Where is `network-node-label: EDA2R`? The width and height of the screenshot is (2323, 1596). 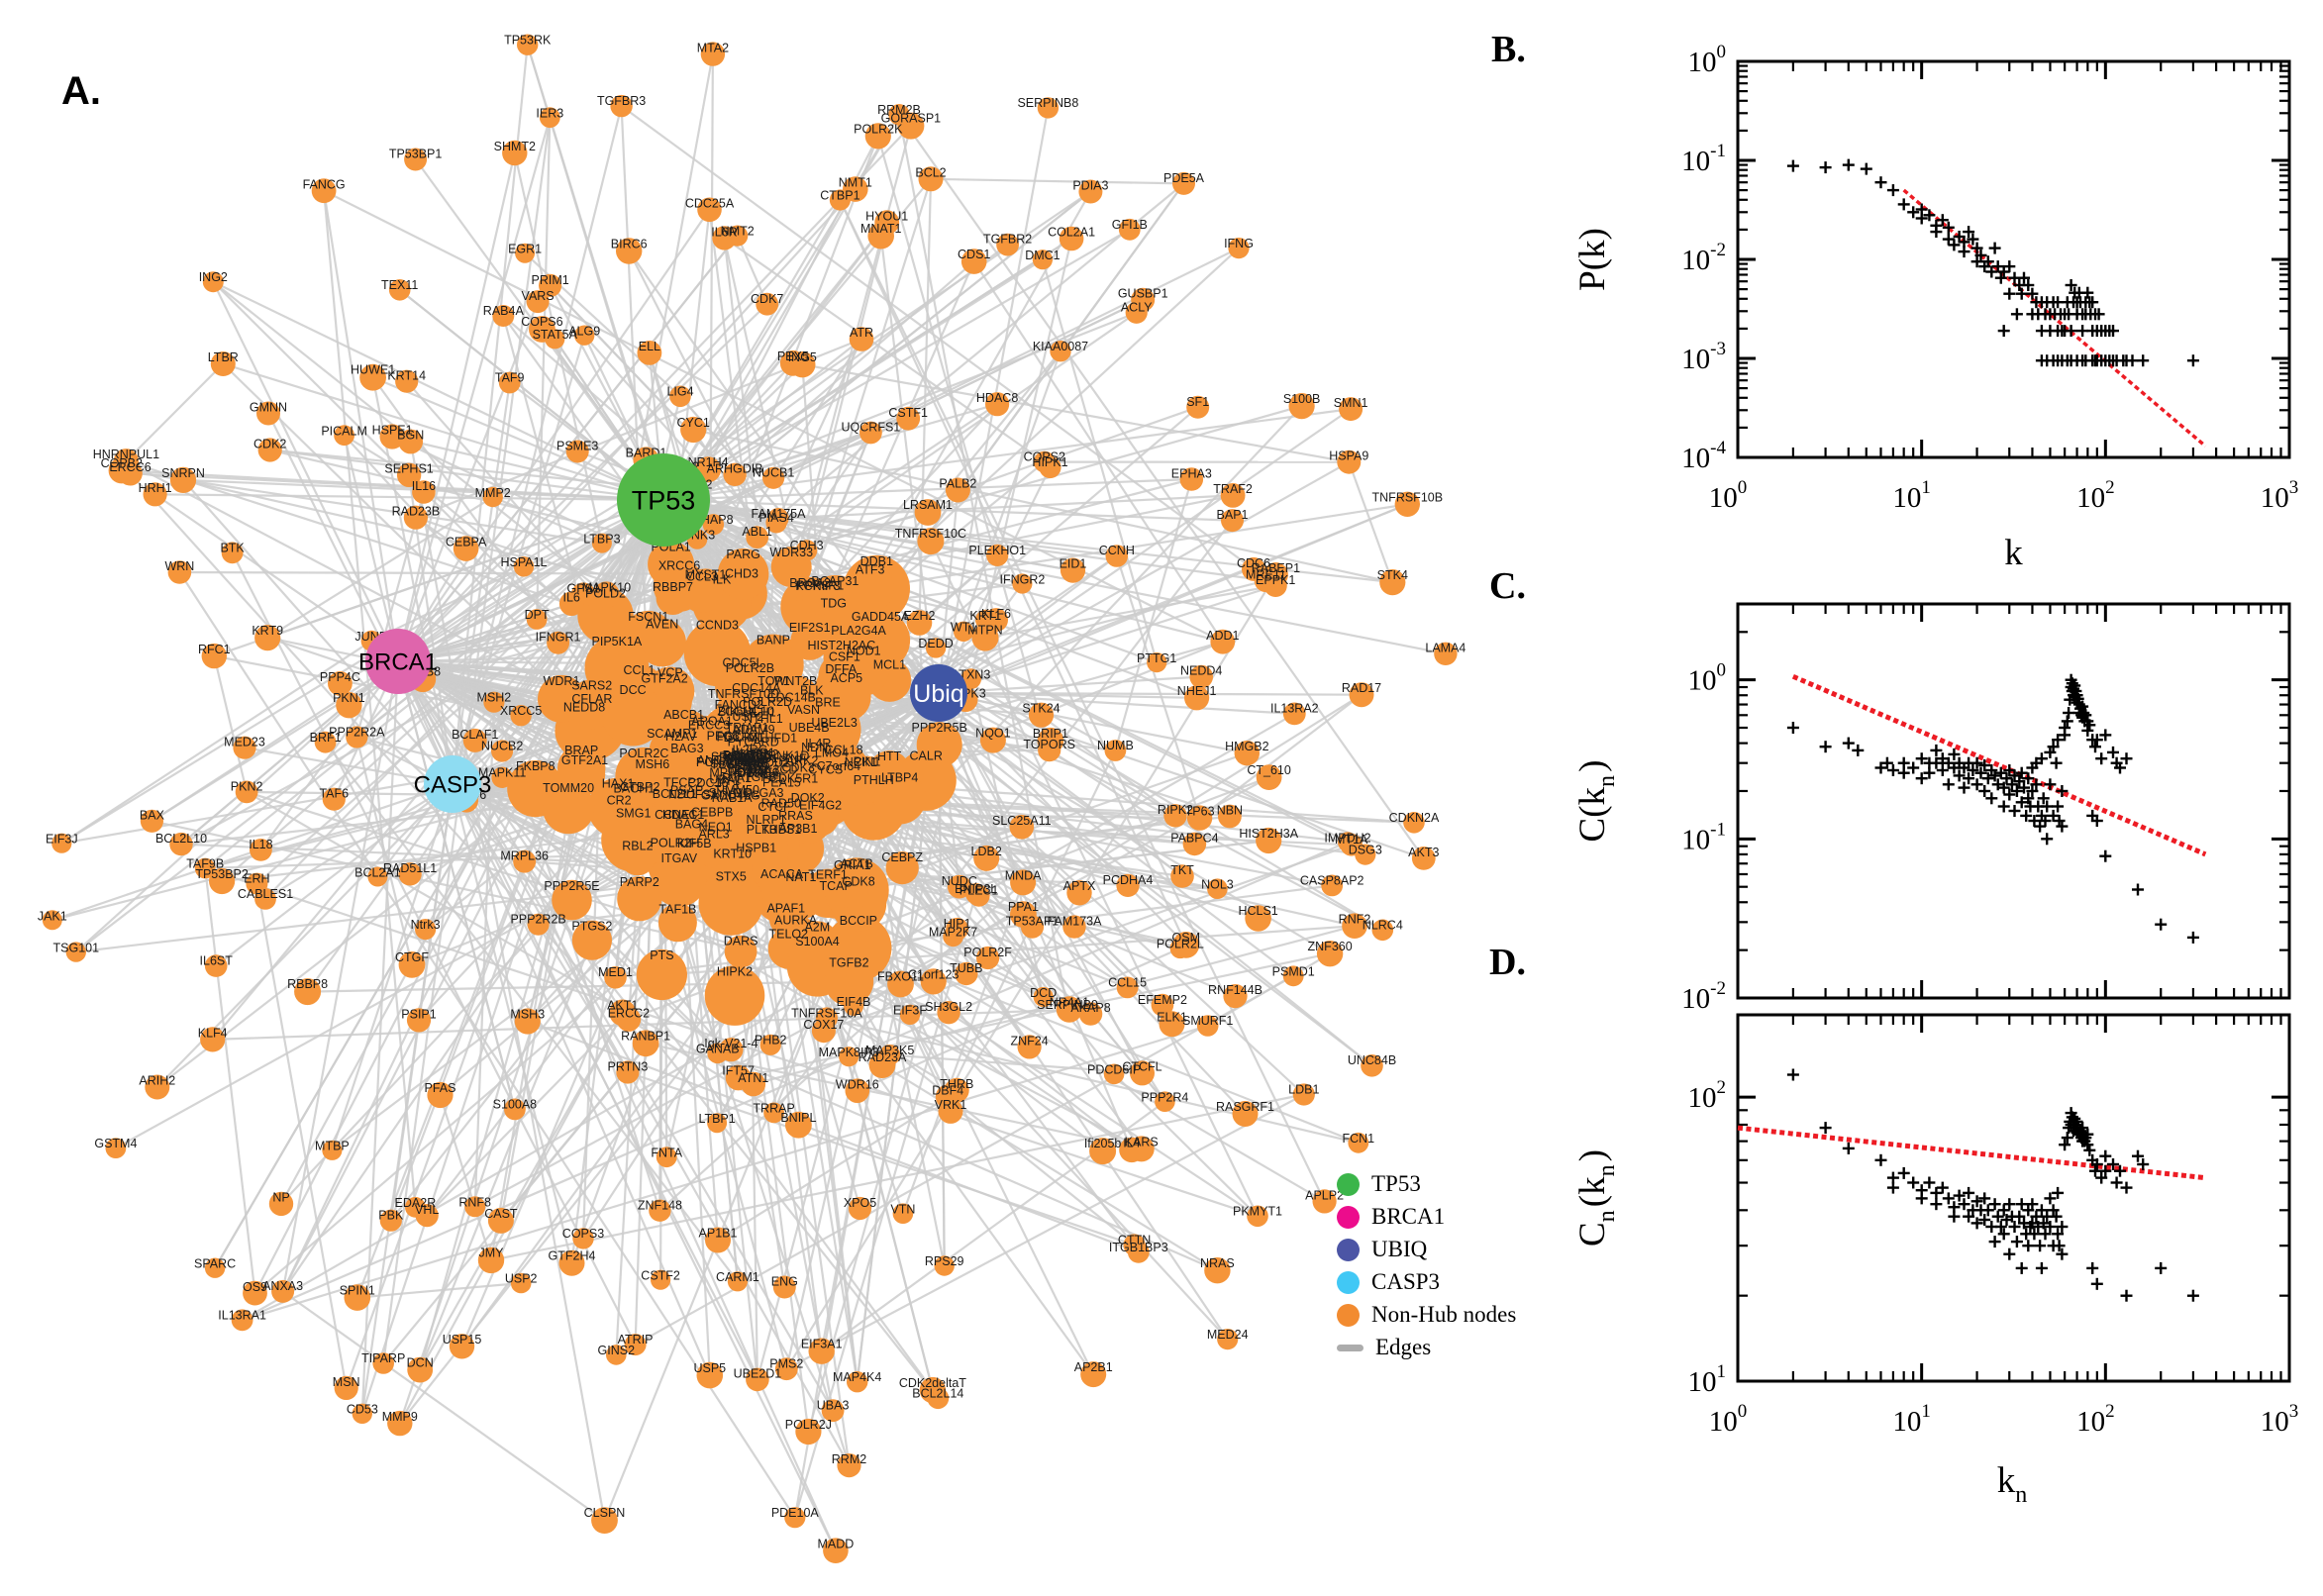
network-node-label: EDA2R is located at coordinates (416, 1203).